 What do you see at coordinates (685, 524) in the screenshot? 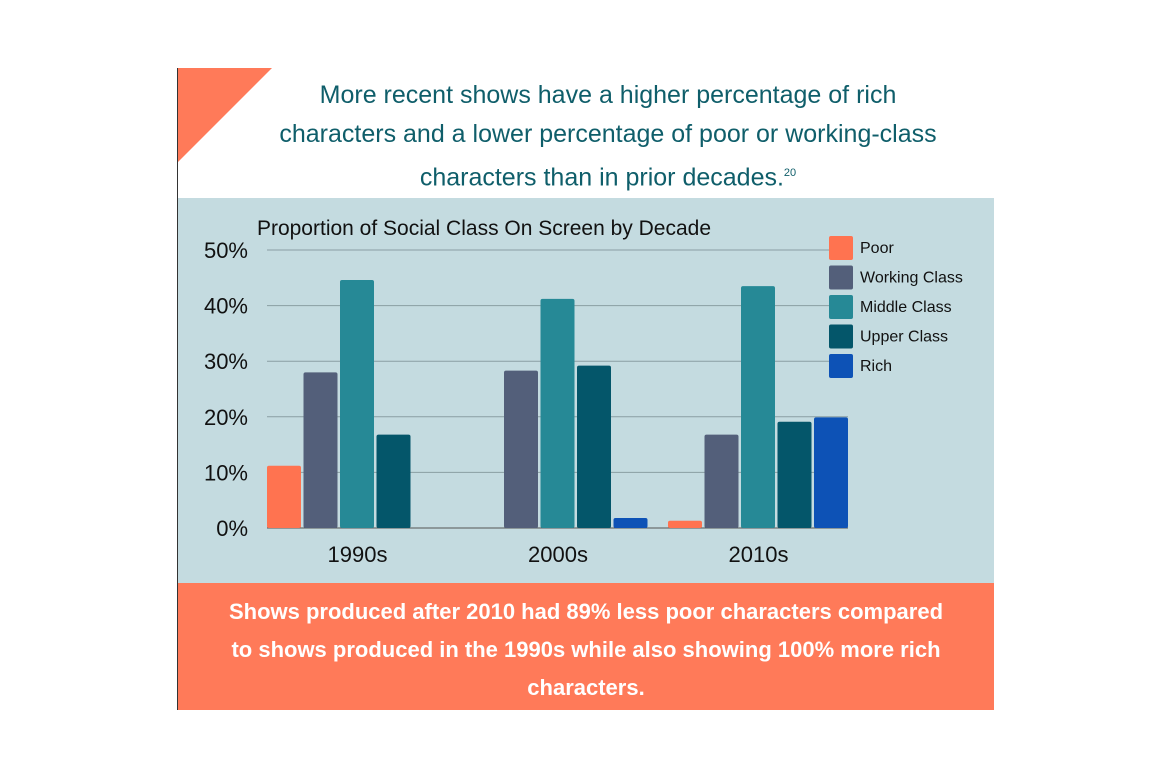
I see `bar-poor-2010s` at bounding box center [685, 524].